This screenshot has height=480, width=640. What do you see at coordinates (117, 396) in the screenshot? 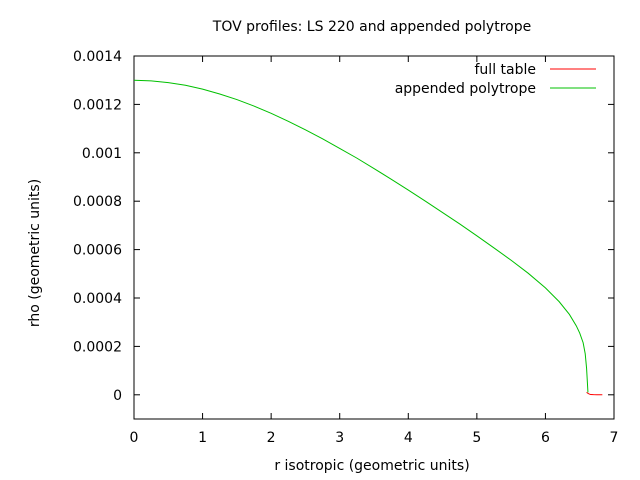
I see `y-tick-label: 0` at bounding box center [117, 396].